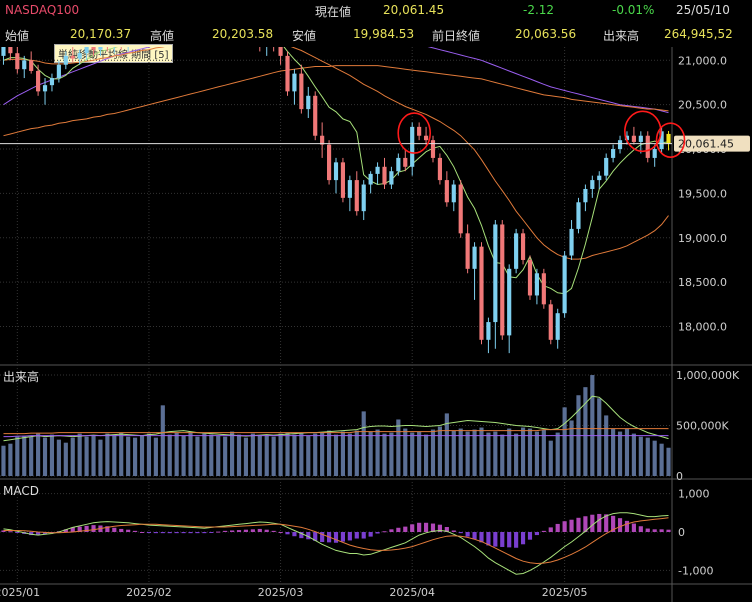 This screenshot has width=752, height=602. I want to click on low-value: 19,984.53, so click(384, 34).